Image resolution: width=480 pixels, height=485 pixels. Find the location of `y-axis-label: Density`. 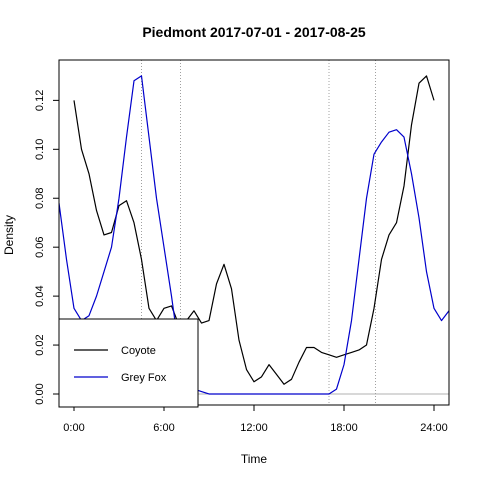

y-axis-label: Density is located at coordinates (9, 235).